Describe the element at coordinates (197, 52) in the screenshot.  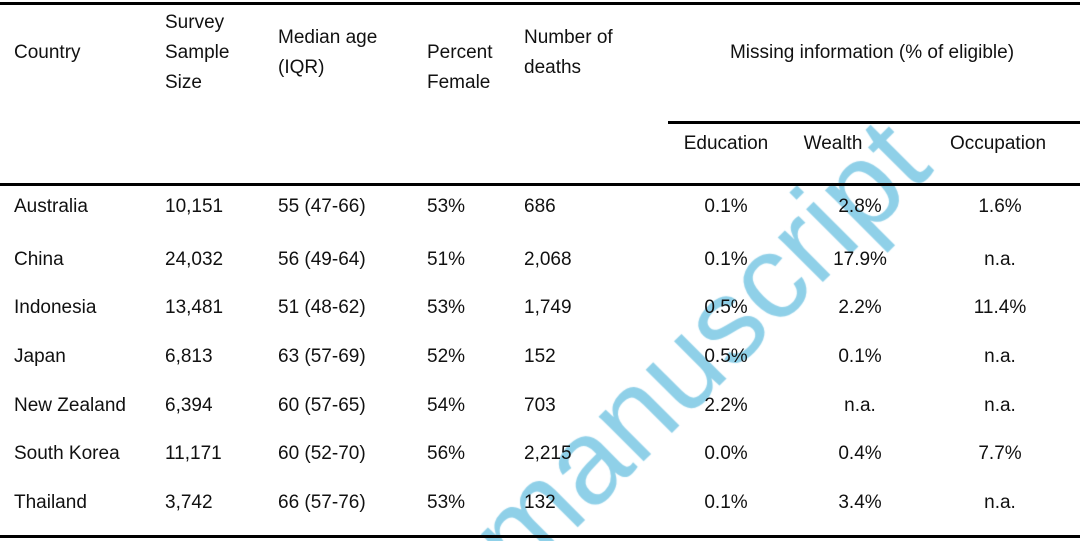
I see `header-sample: Sample` at that location.